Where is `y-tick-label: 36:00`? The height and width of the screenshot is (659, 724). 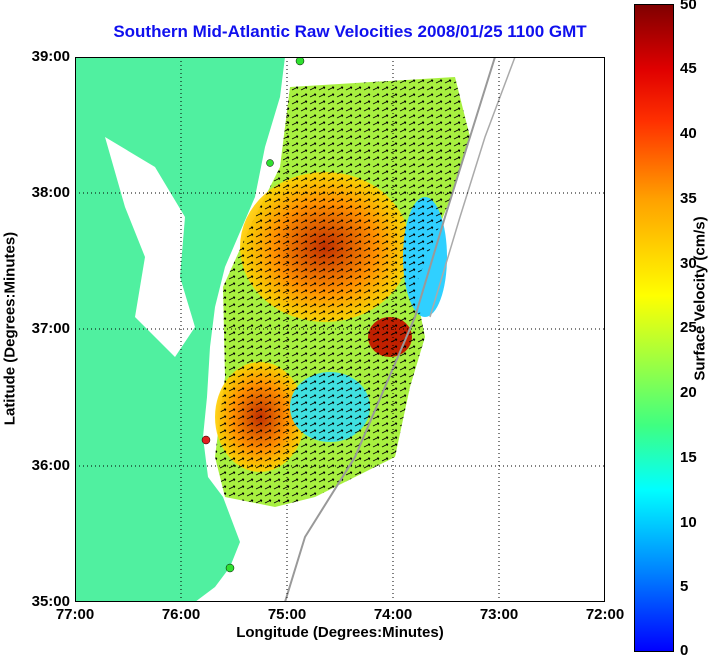 y-tick-label: 36:00 is located at coordinates (50, 465).